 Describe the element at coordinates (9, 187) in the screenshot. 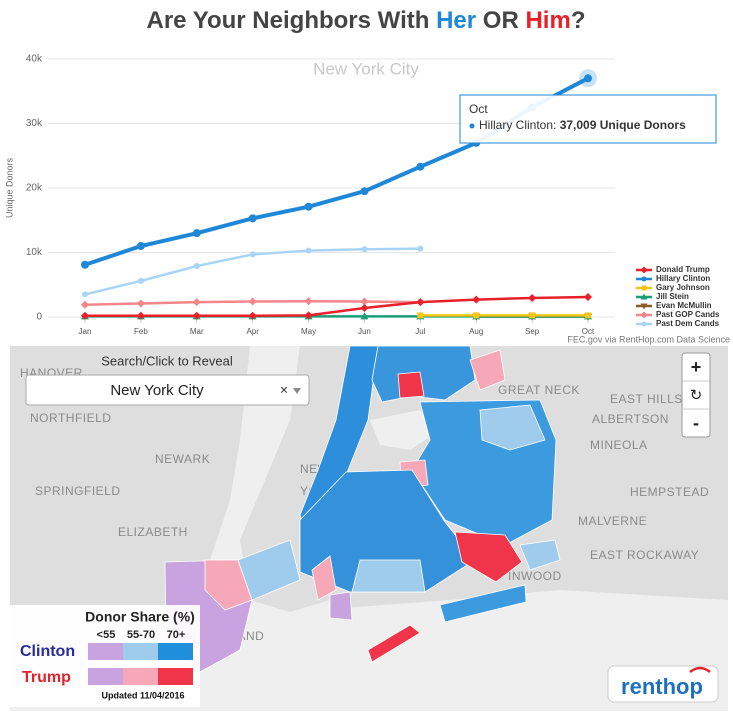

I see `y-axis-label: Unique Donors` at that location.